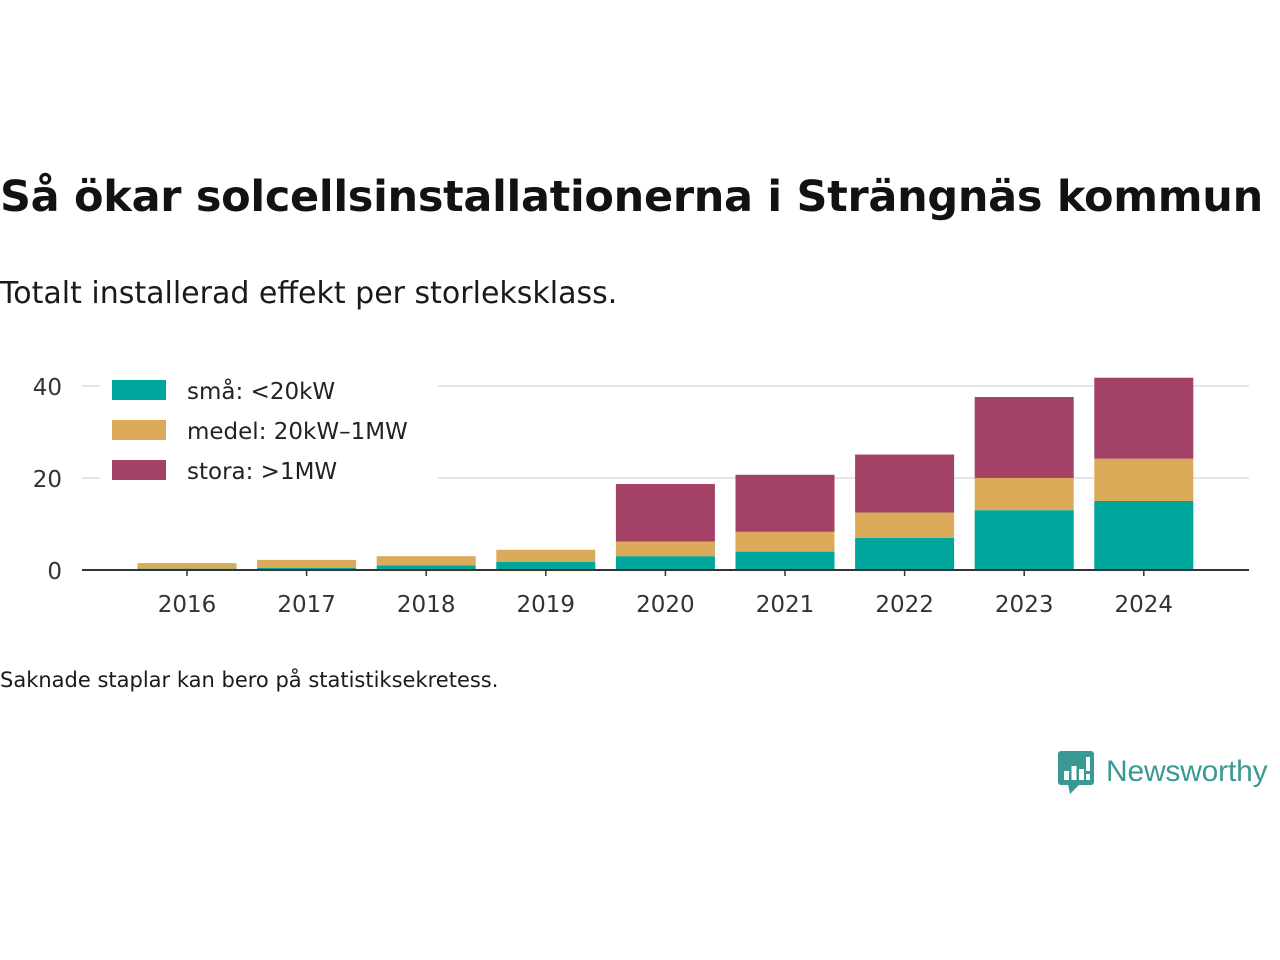 The image size is (1280, 960). Describe the element at coordinates (187, 605) in the screenshot. I see `x-tick-label: 2016` at that location.